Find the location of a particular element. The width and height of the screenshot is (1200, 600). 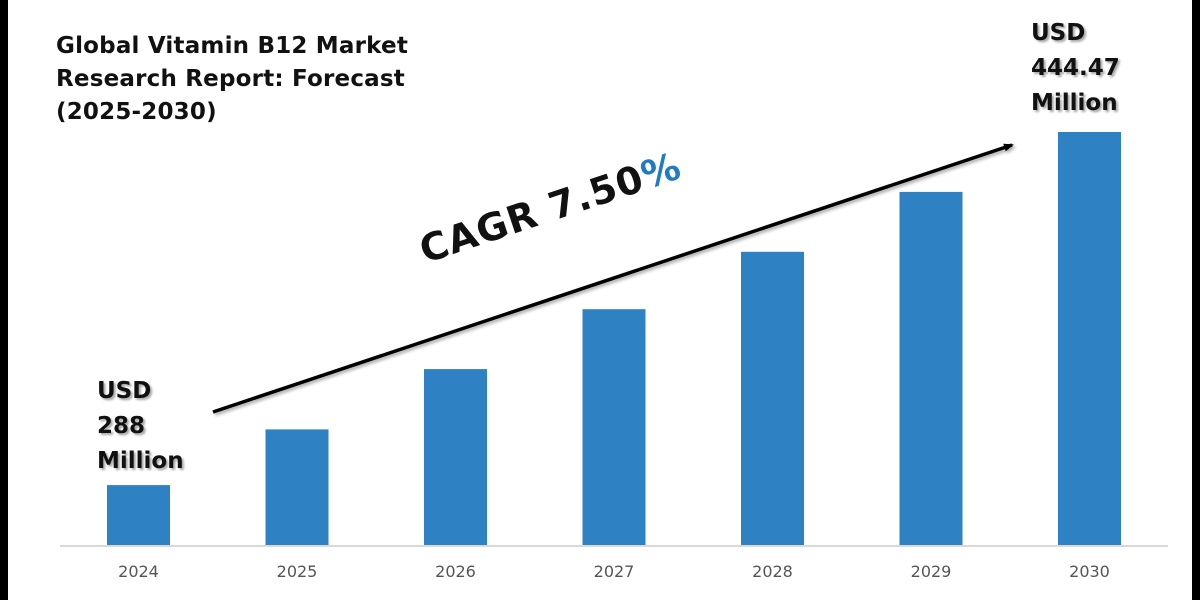

end-label-currency: USD is located at coordinates (1058, 33).